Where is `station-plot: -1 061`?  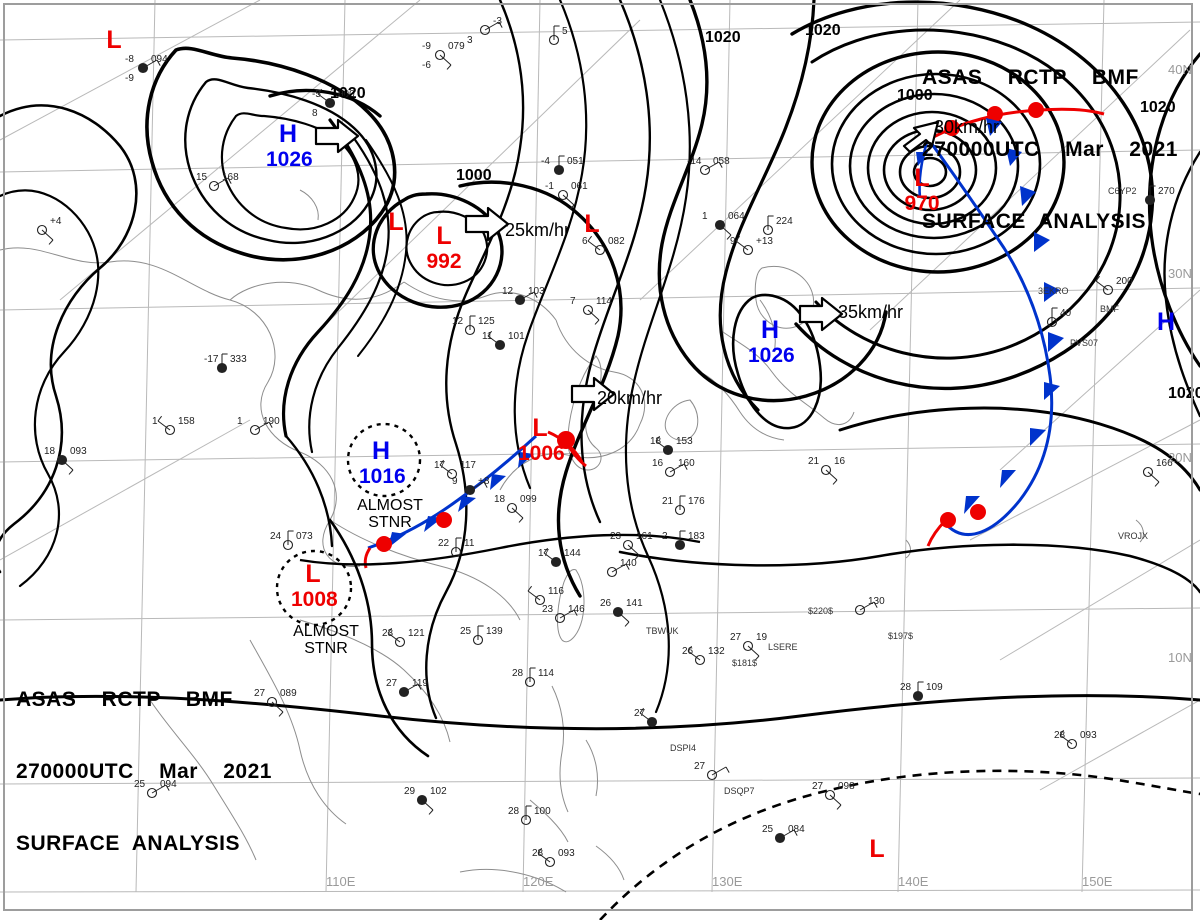
station-plot: -1 061 is located at coordinates (566, 195).